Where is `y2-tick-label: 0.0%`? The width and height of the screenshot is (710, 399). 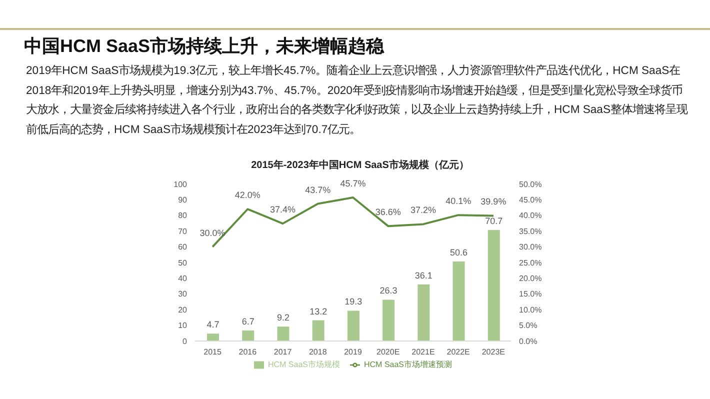
y2-tick-label: 0.0% is located at coordinates (528, 341).